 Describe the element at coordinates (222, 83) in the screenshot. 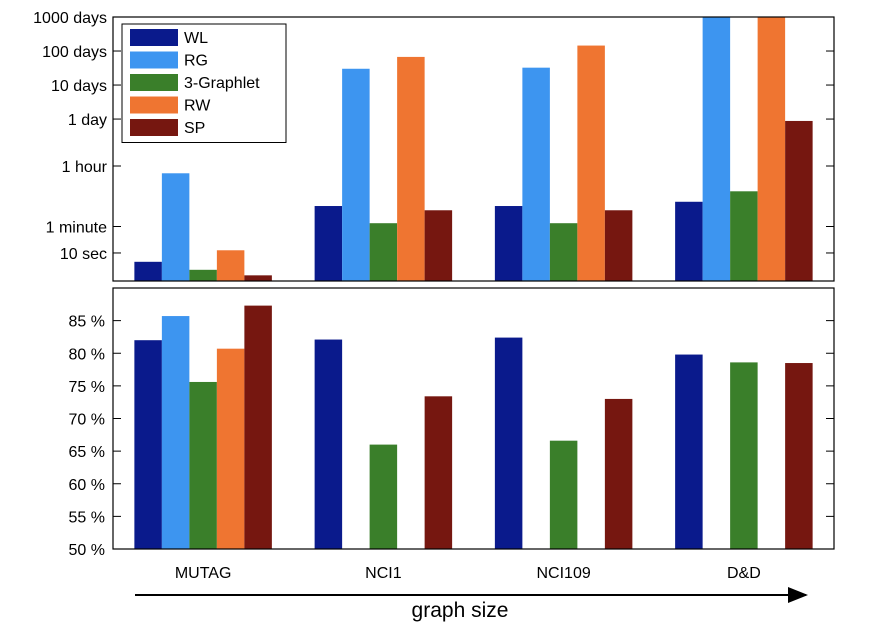

I see `legend-label-3-graphlet: 3-Graphlet` at that location.